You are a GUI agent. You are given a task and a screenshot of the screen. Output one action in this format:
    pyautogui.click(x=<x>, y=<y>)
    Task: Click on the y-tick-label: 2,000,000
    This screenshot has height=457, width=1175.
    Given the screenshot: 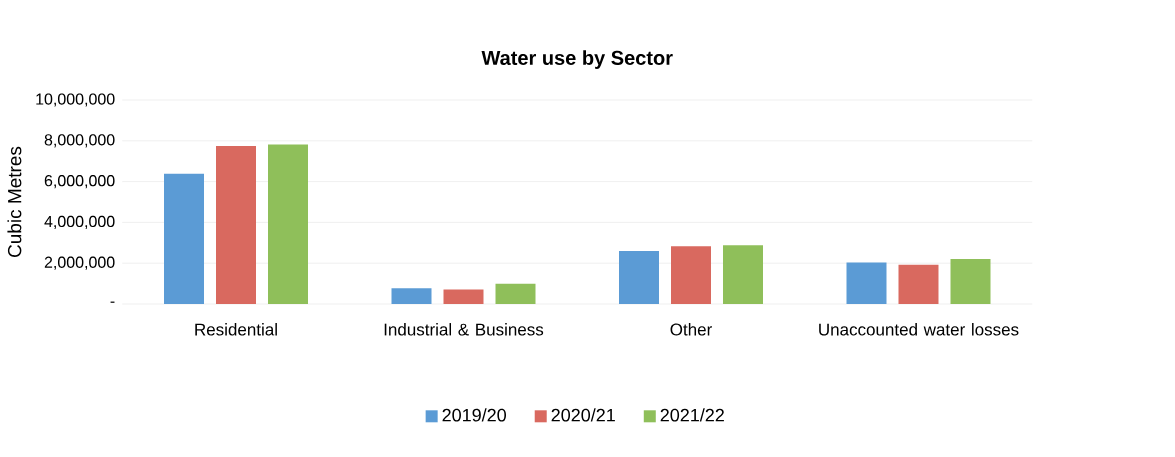 What is the action you would take?
    pyautogui.click(x=79, y=263)
    